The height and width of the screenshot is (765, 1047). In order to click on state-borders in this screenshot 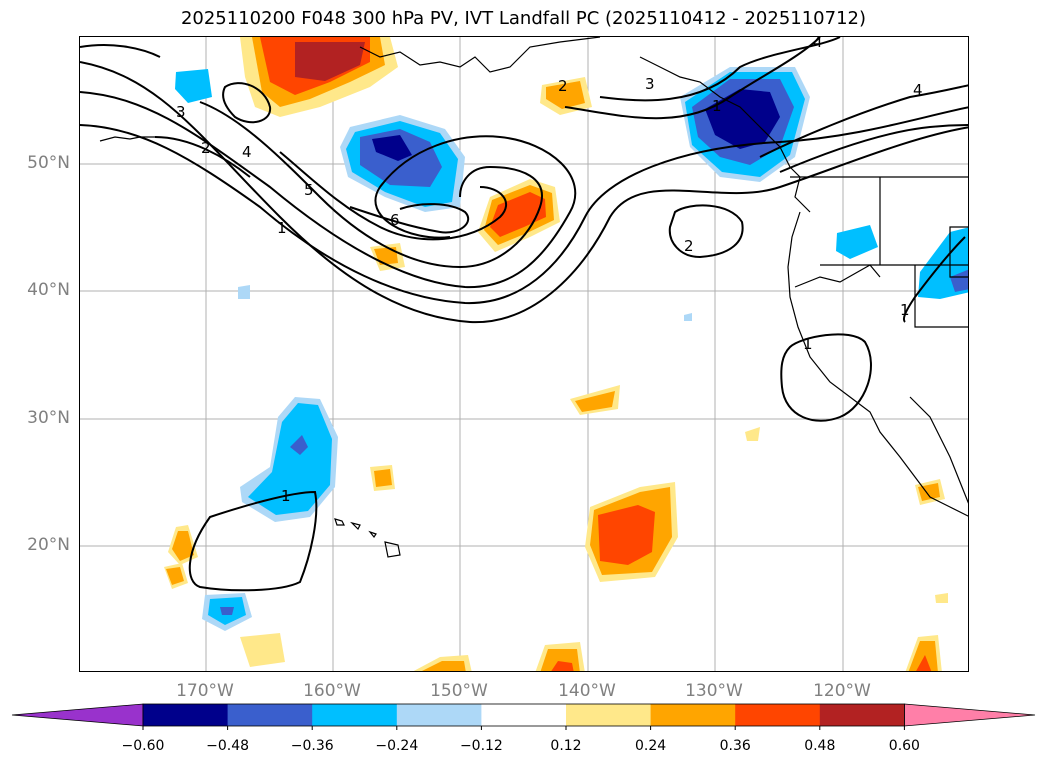, I will do `click(879, 252)`.